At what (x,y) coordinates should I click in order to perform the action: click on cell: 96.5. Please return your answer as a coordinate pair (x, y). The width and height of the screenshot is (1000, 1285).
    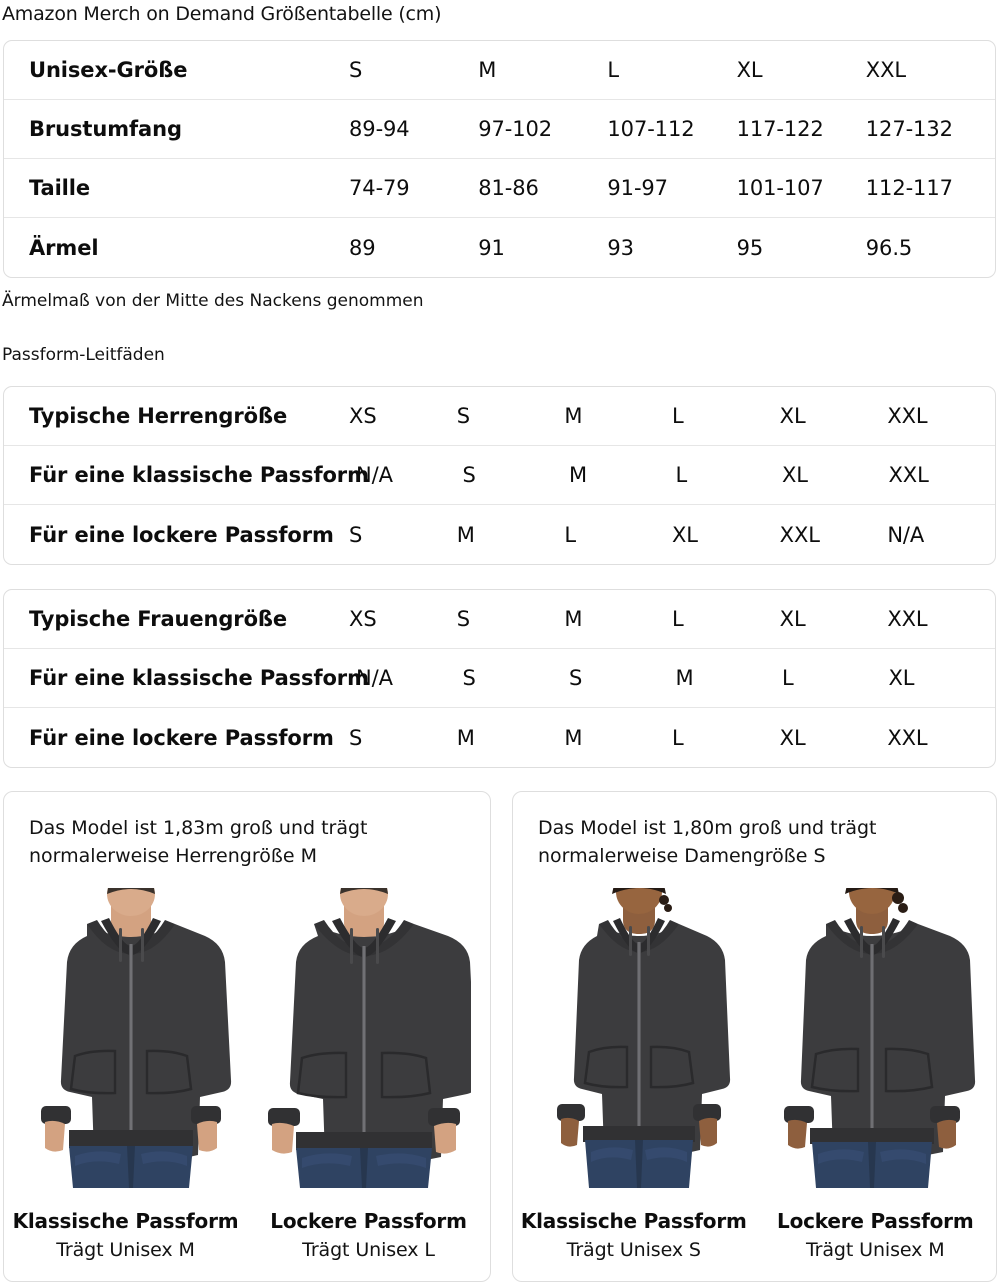
    Looking at the image, I should click on (889, 247).